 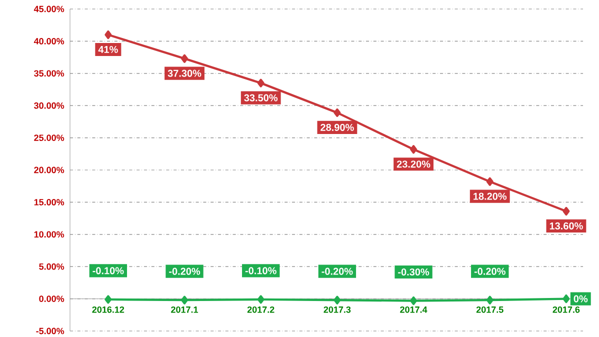 I want to click on data-label: 28.90%, so click(x=337, y=127).